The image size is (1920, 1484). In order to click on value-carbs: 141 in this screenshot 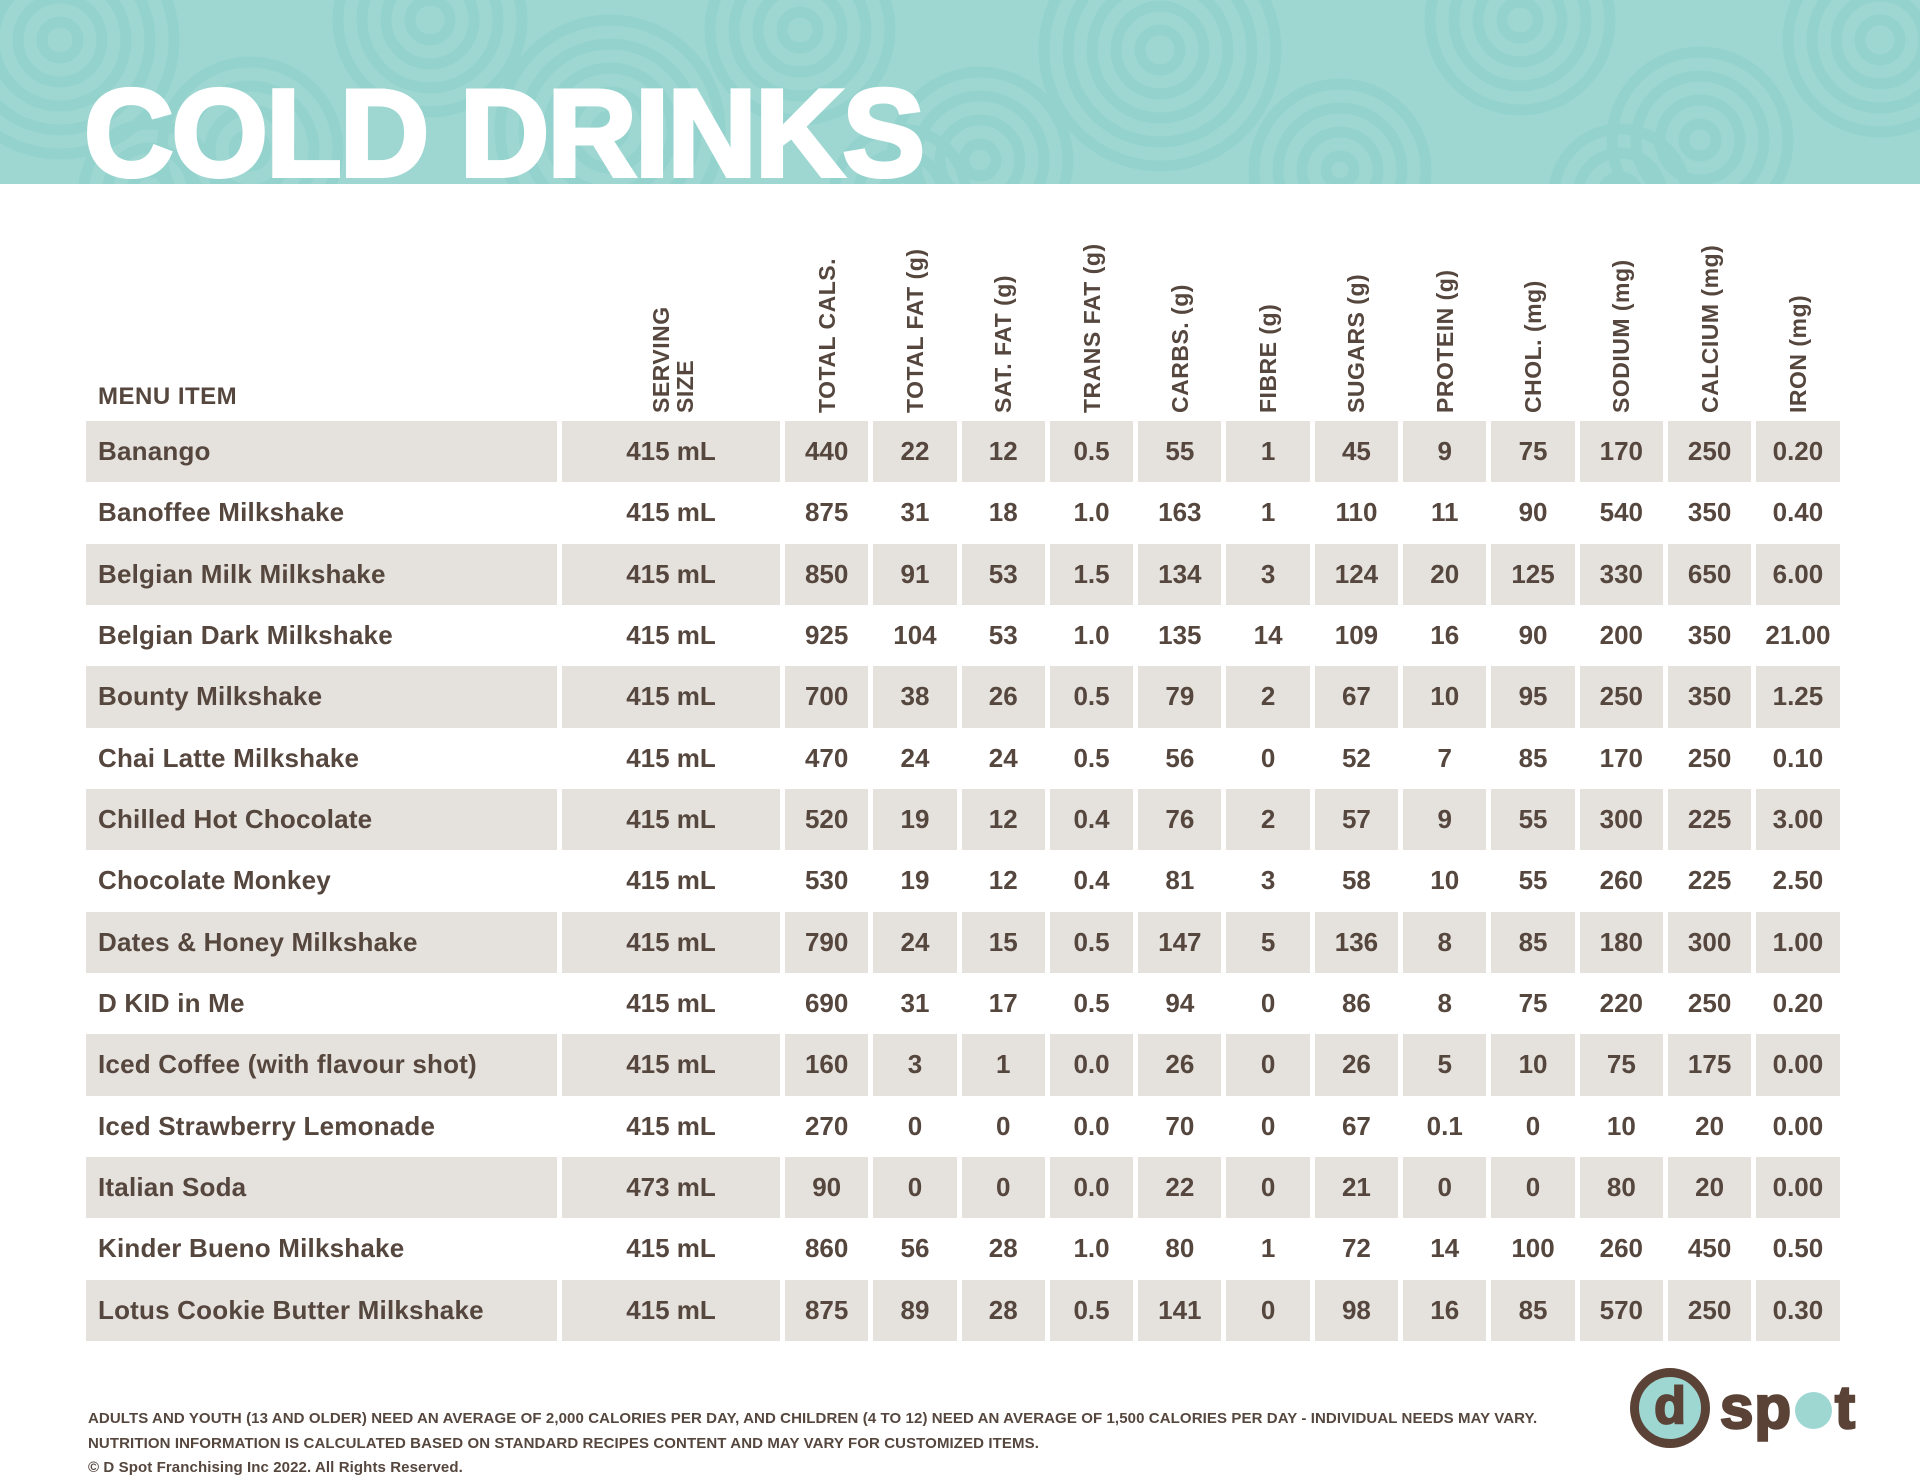, I will do `click(1180, 1310)`.